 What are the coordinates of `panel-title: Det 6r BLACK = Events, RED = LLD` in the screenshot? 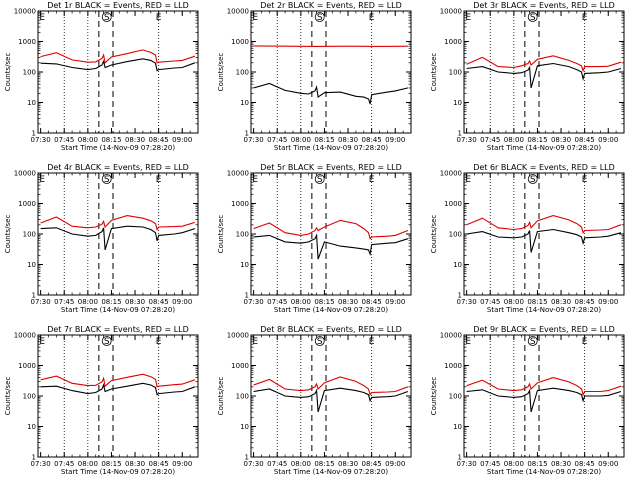 It's located at (544, 167).